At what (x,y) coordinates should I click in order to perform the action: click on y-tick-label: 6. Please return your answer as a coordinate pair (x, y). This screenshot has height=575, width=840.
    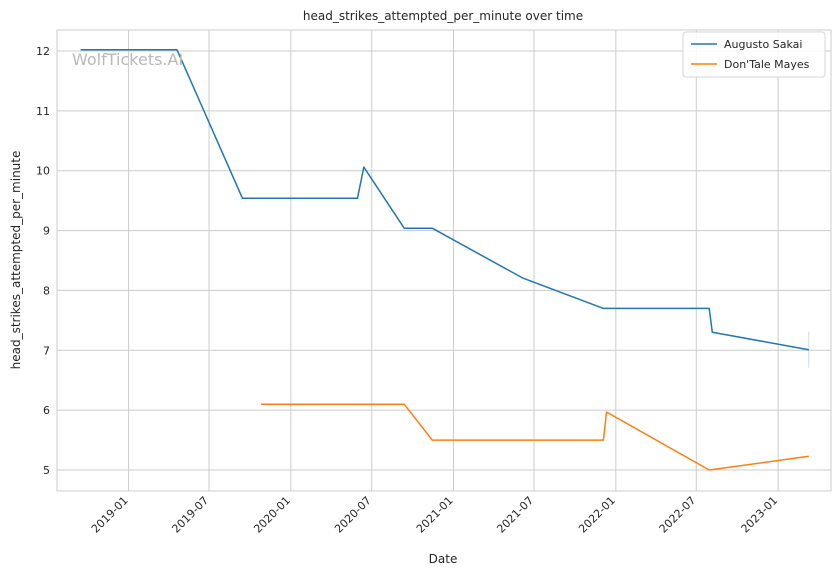
    Looking at the image, I should click on (46, 410).